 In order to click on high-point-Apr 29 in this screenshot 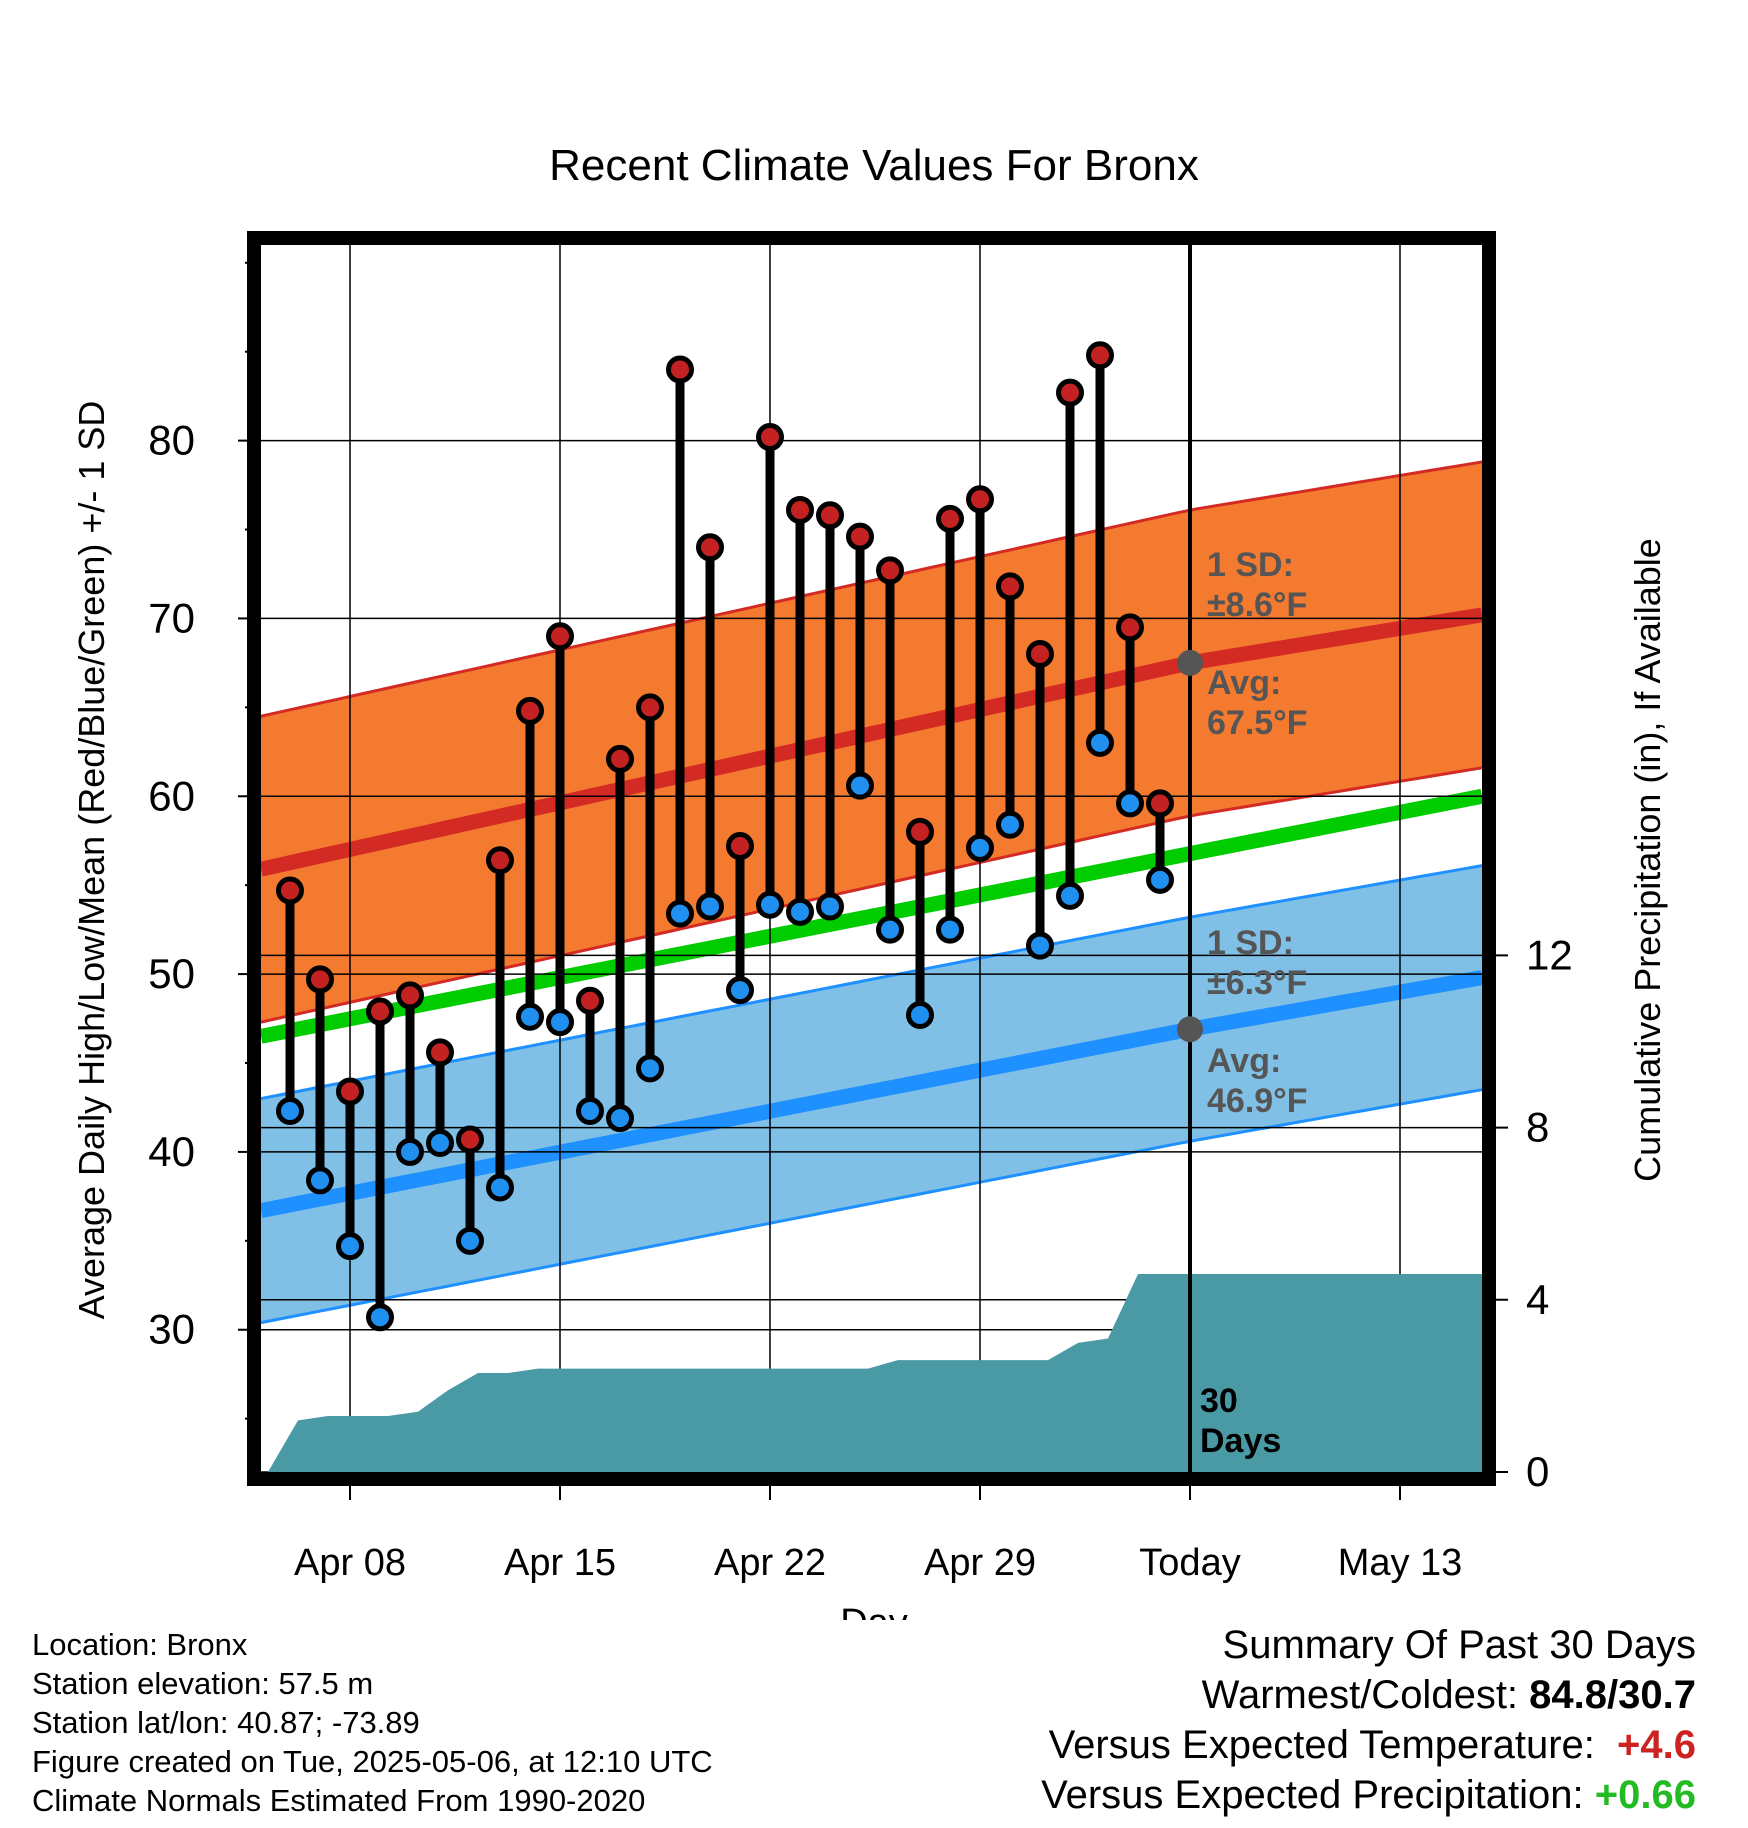, I will do `click(980, 499)`.